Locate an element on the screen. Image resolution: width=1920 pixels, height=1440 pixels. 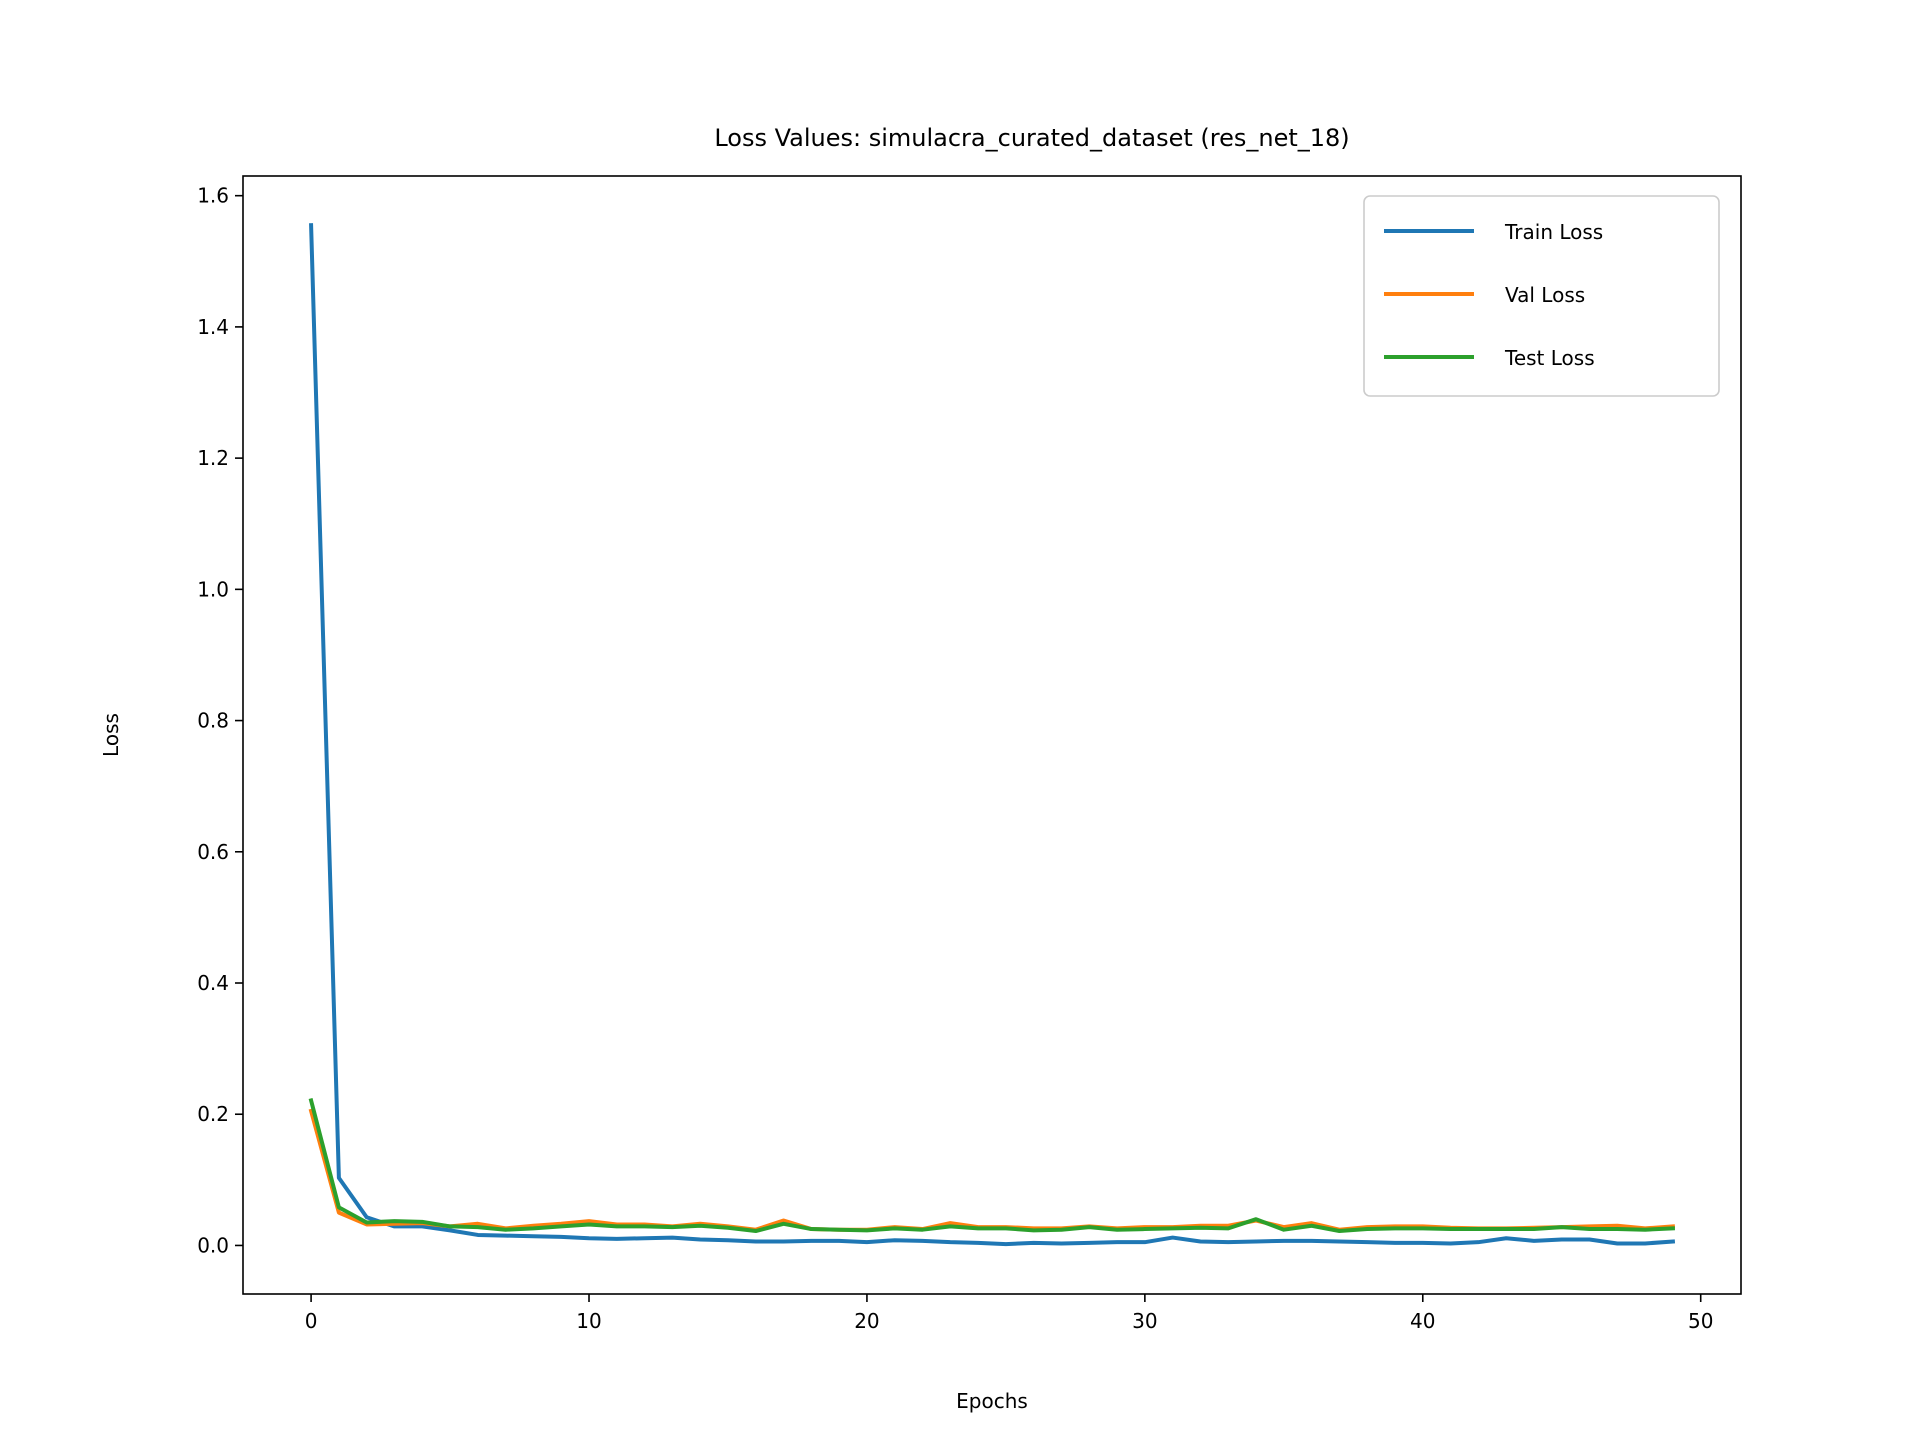
legend-label: Train Loss is located at coordinates (1553, 232).